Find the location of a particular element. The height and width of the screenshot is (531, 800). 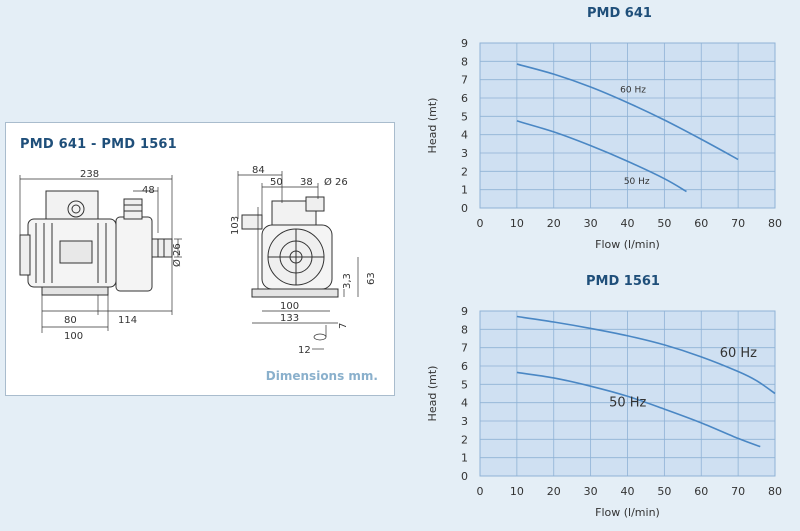

chart-title-pmd-641: PMD 641 is located at coordinates (619, 13).